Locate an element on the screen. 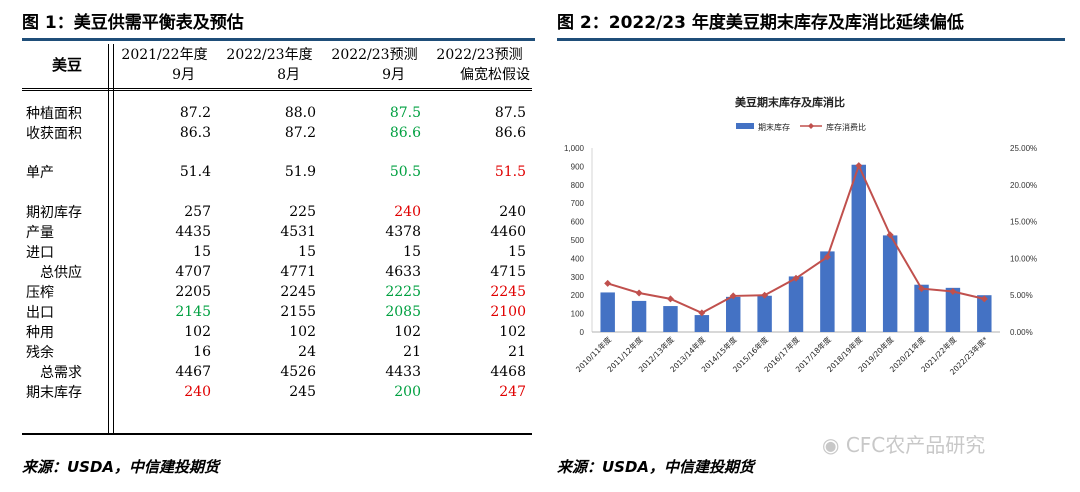 The height and width of the screenshot is (492, 1080). table-cell: 24 is located at coordinates (307, 351).